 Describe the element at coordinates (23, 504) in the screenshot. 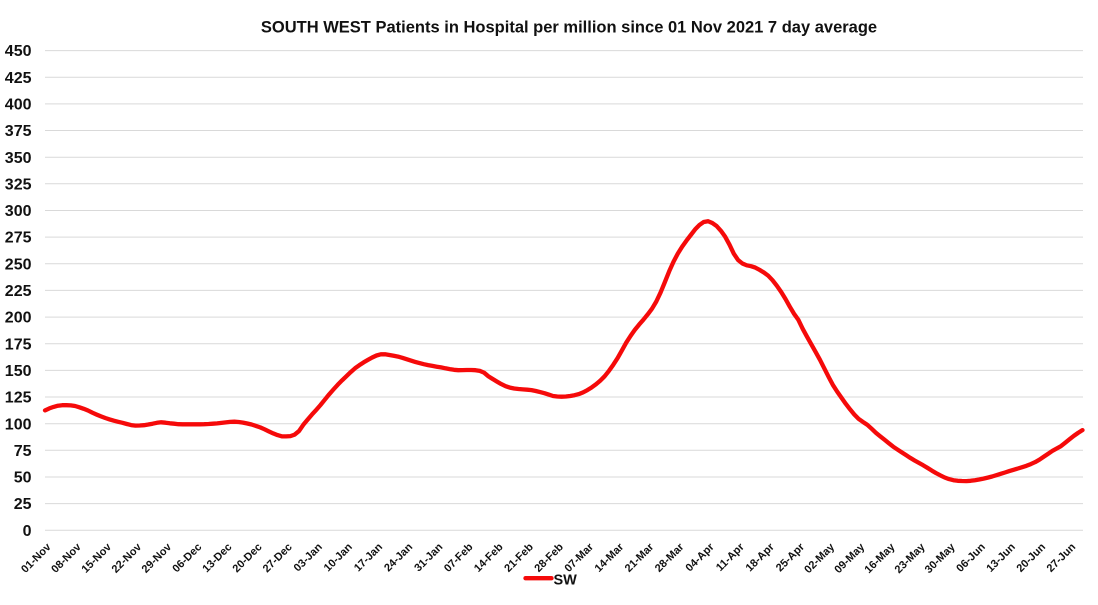

I see `svg-text: 25` at that location.